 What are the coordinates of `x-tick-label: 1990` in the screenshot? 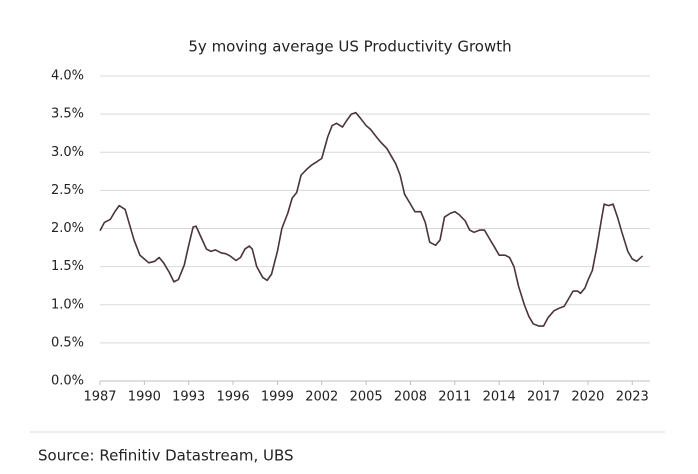 It's located at (144, 397).